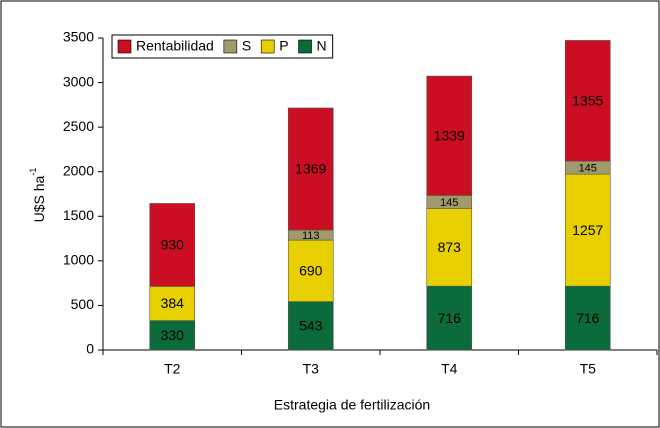  Describe the element at coordinates (587, 230) in the screenshot. I see `value-label: 1257` at that location.